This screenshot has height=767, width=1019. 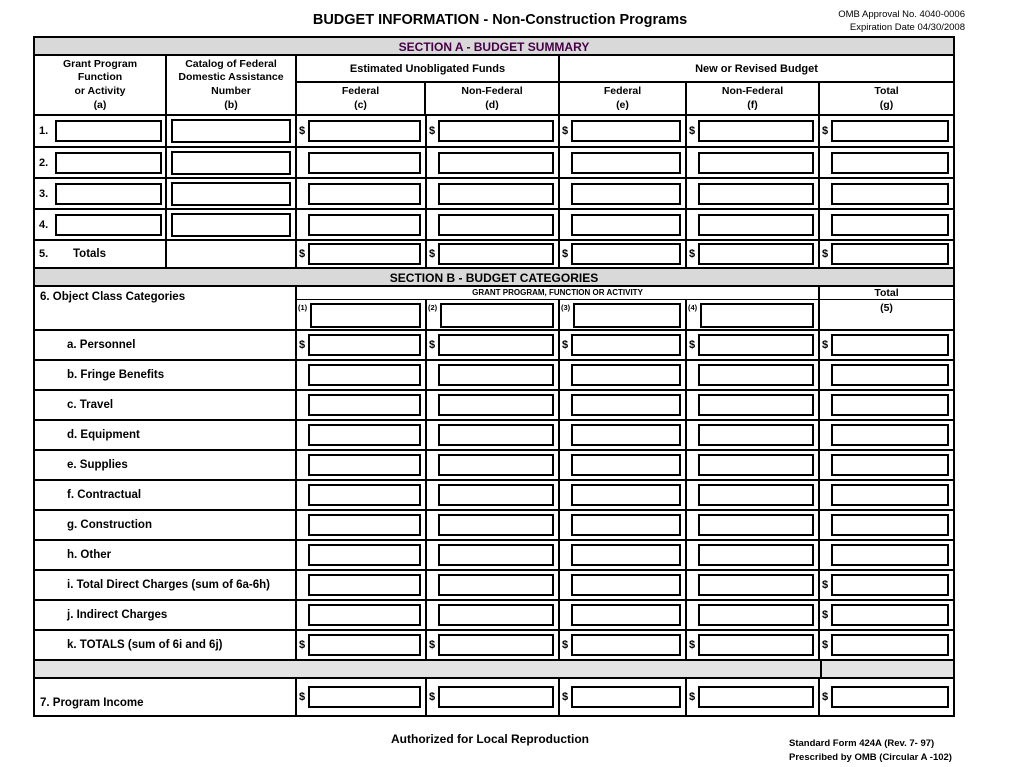 I want to click on b-totals-col3-input, so click(x=626, y=645).